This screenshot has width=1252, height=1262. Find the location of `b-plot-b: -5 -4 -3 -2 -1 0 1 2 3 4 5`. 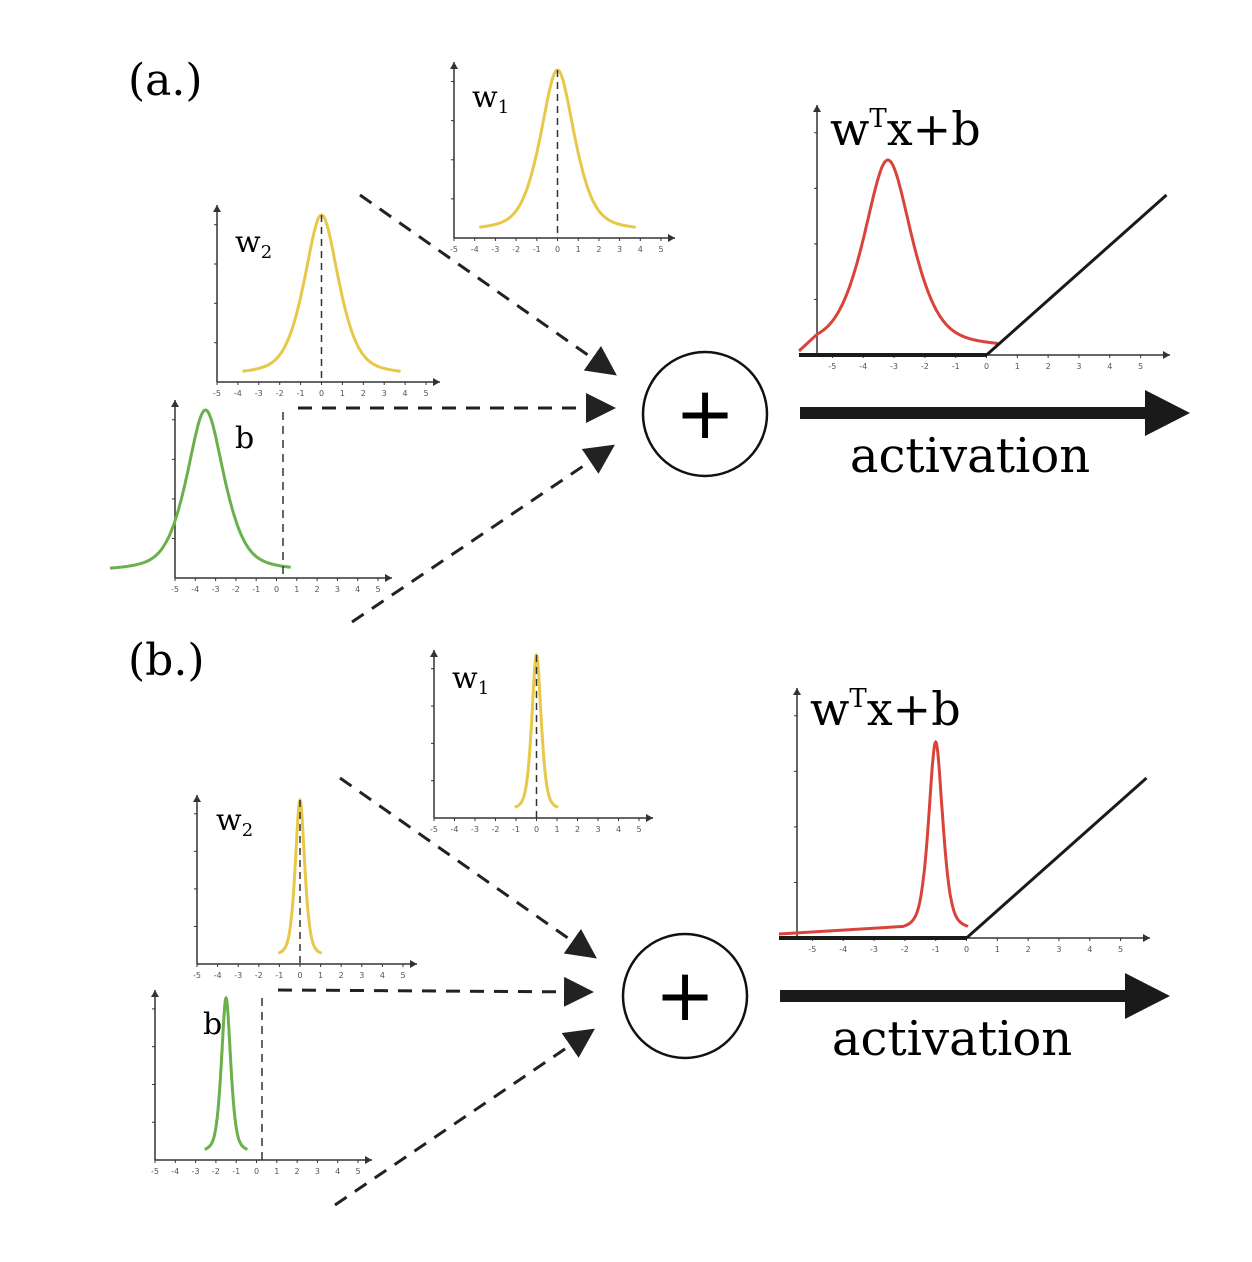

b-plot-b: -5 -4 -3 -2 -1 0 1 2 3 4 5 is located at coordinates (261, 1083).